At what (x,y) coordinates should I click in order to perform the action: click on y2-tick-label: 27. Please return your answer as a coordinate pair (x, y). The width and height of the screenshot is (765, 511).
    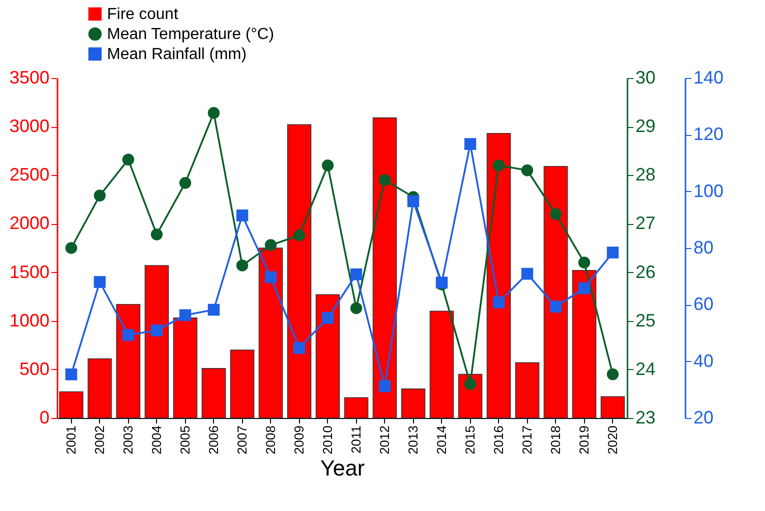
    Looking at the image, I should click on (646, 223).